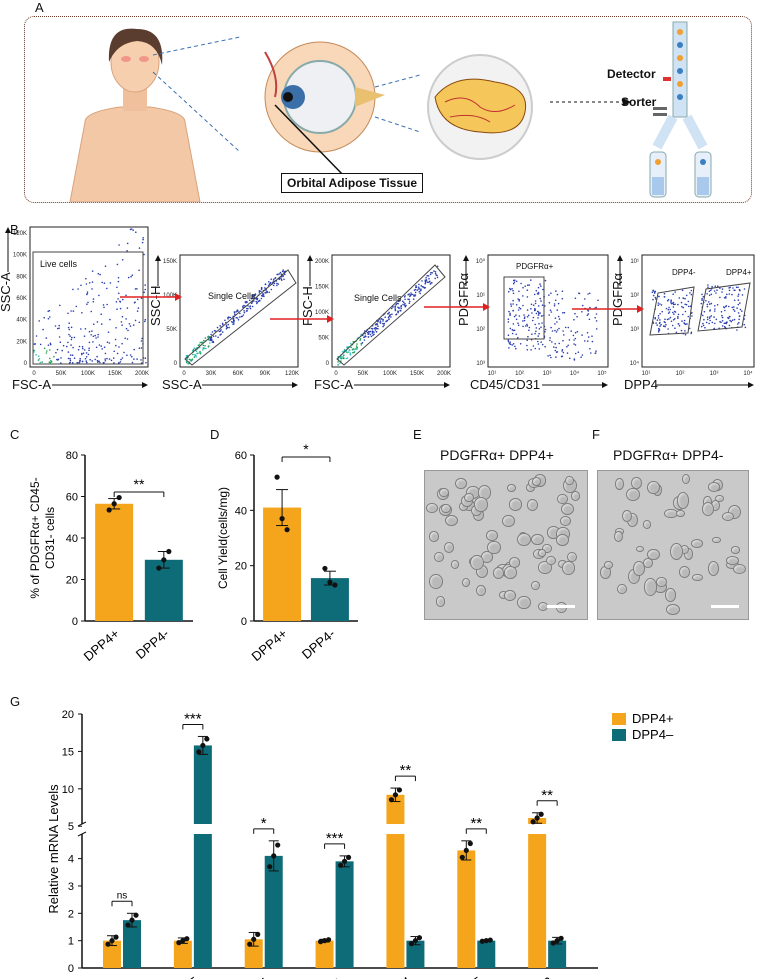 This screenshot has height=979, width=765. Describe the element at coordinates (20, 256) in the screenshot. I see `y-tick-label: 100K` at that location.